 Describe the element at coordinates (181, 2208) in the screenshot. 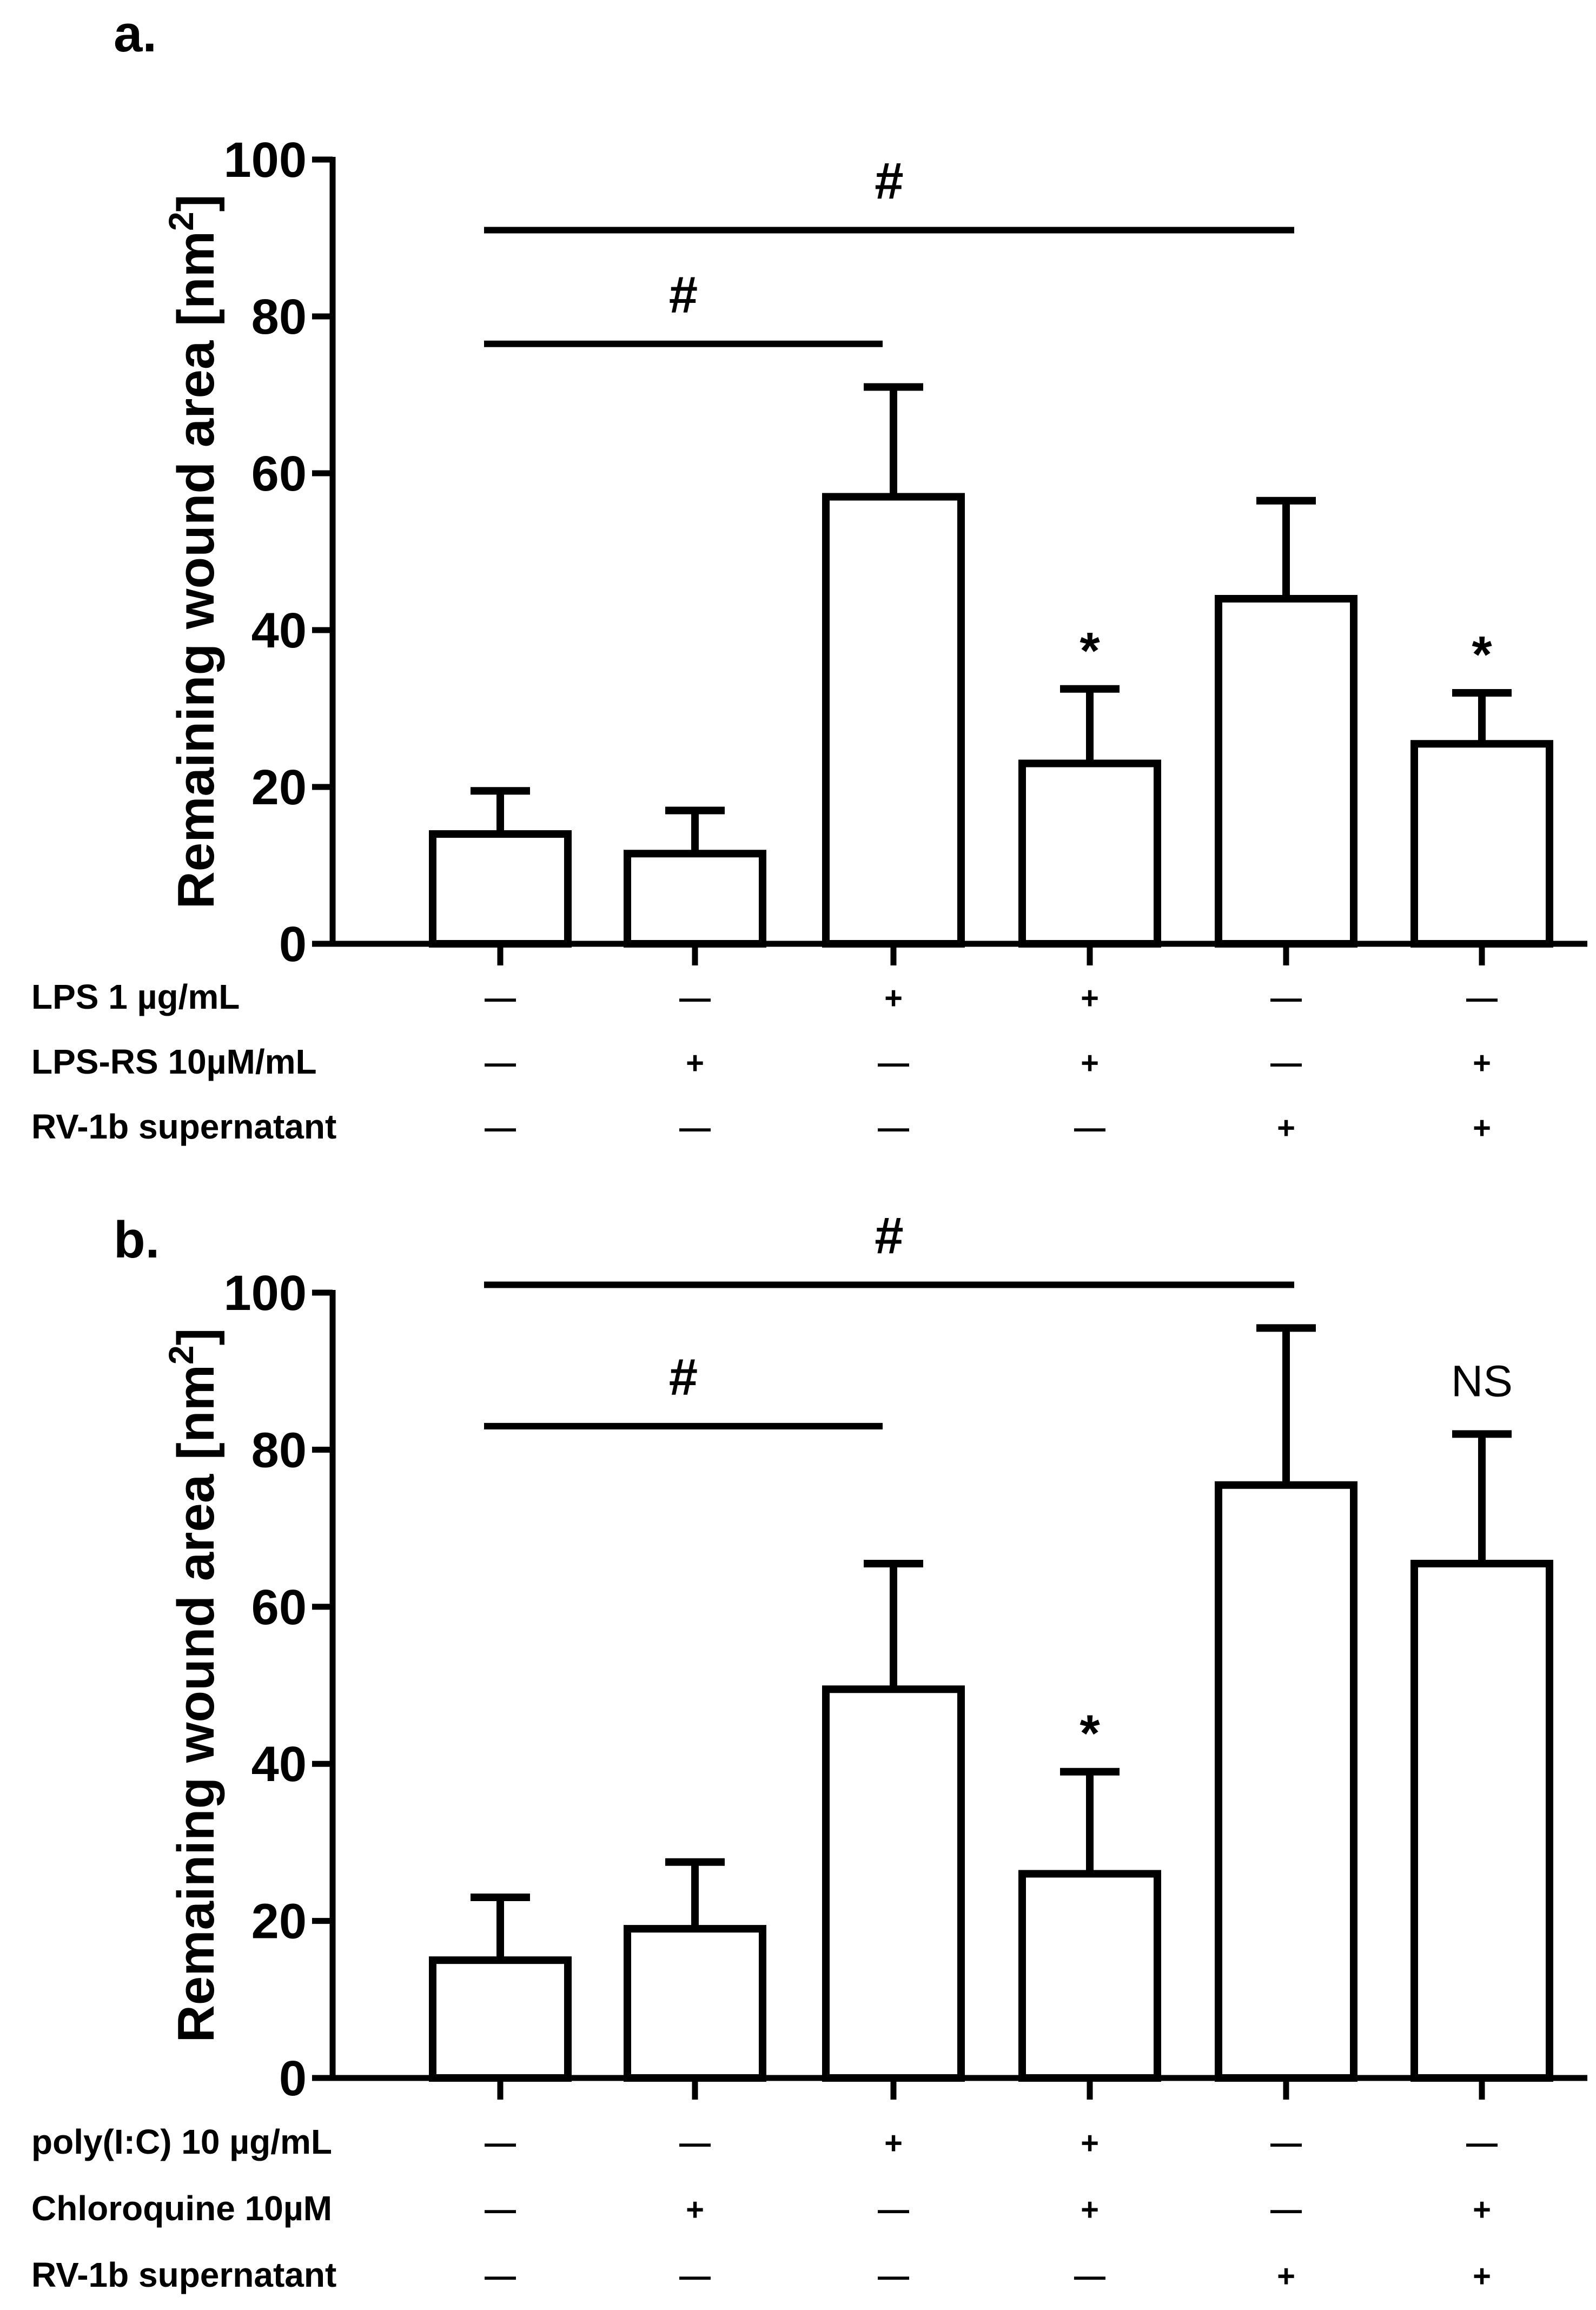

I see `condition-label-2: Chloroquine 10µM` at that location.